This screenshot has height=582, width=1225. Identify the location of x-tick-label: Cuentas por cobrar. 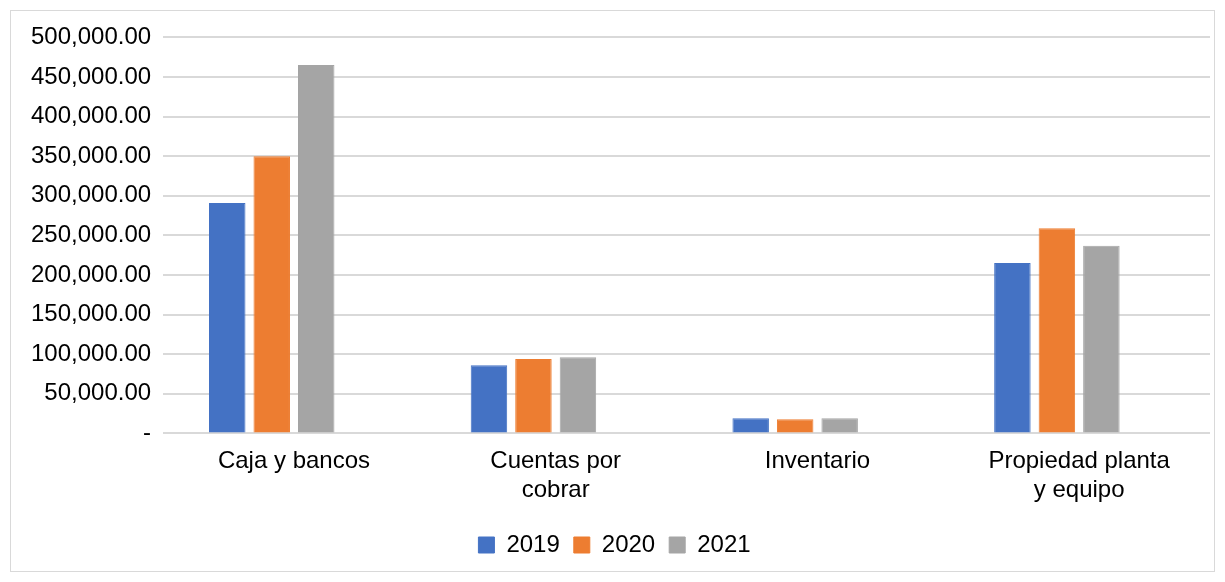
(556, 474).